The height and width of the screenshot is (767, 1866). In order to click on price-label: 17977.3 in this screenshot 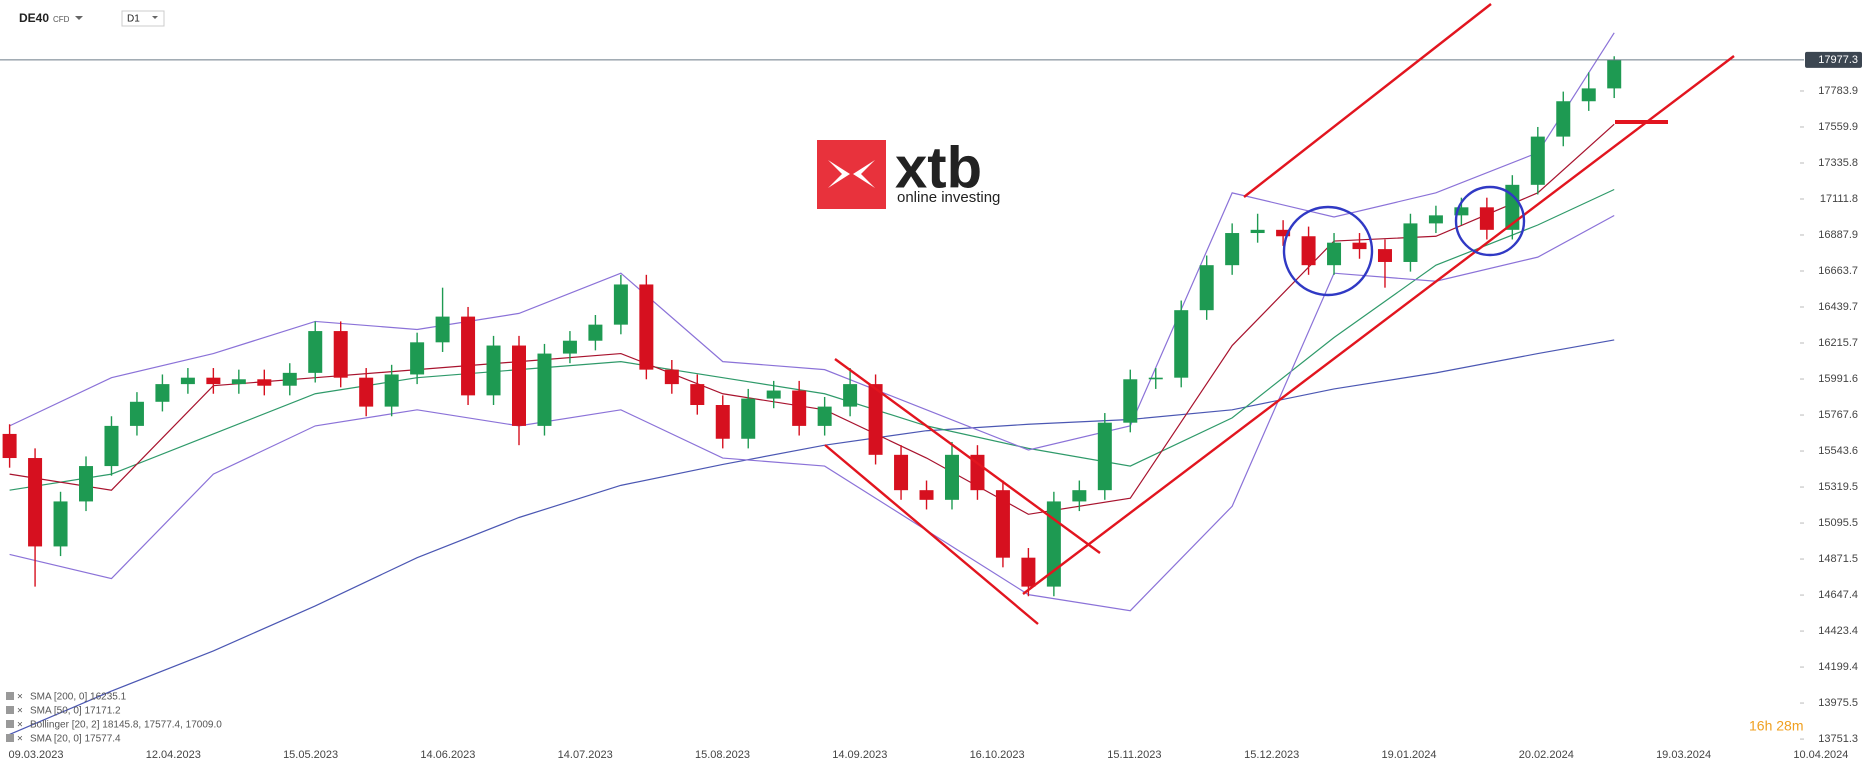, I will do `click(1838, 60)`.